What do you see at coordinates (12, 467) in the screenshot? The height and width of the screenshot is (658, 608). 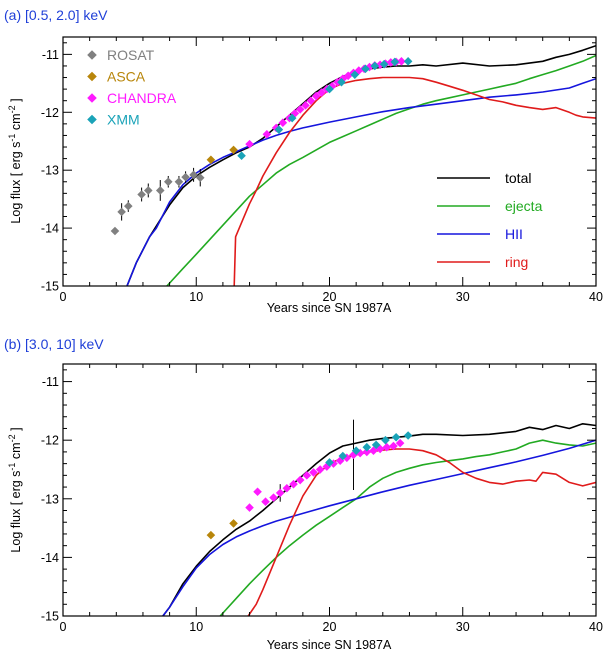 I see `y-label-sup1-b: -1` at bounding box center [12, 467].